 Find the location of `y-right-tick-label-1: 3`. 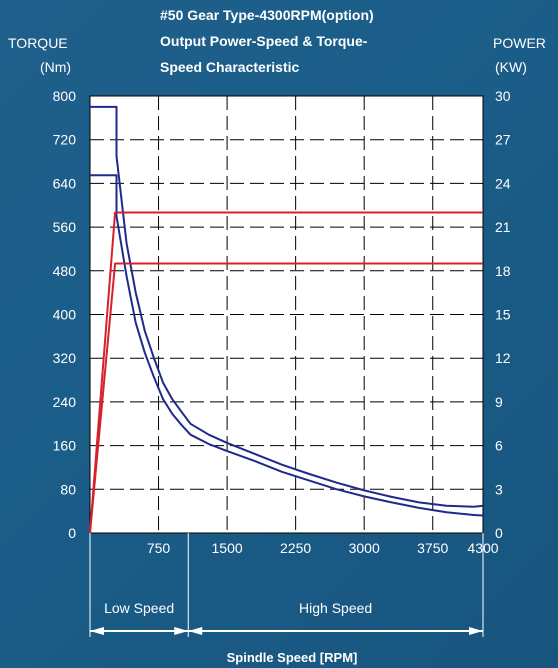

y-right-tick-label-1: 3 is located at coordinates (499, 489).